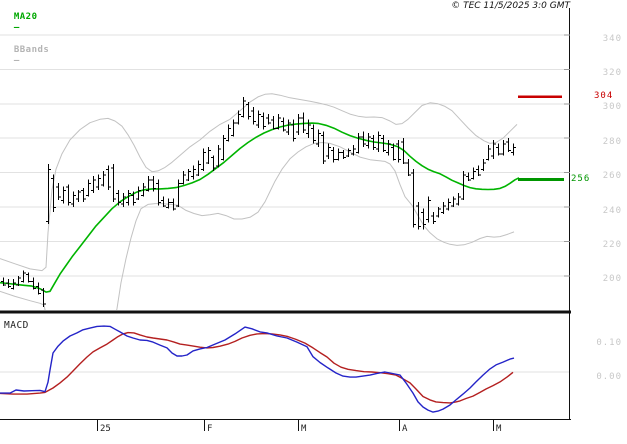 The image size is (627, 444). What do you see at coordinates (612, 72) in the screenshot?
I see `price-axis-label: 320` at bounding box center [612, 72].